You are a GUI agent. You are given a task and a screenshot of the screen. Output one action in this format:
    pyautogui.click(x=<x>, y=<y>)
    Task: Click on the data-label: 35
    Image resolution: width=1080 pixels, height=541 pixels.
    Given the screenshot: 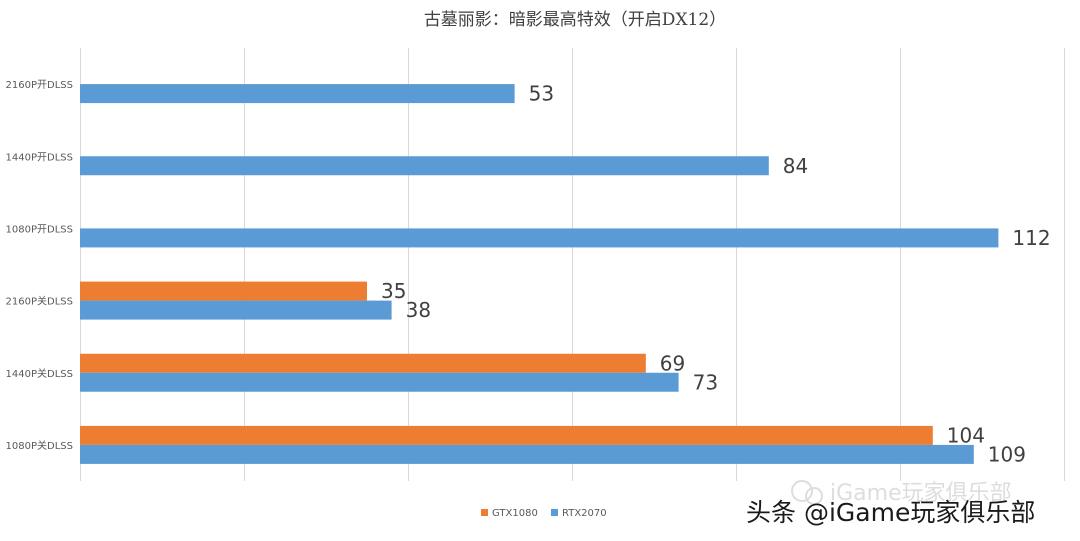 What is the action you would take?
    pyautogui.click(x=393, y=291)
    